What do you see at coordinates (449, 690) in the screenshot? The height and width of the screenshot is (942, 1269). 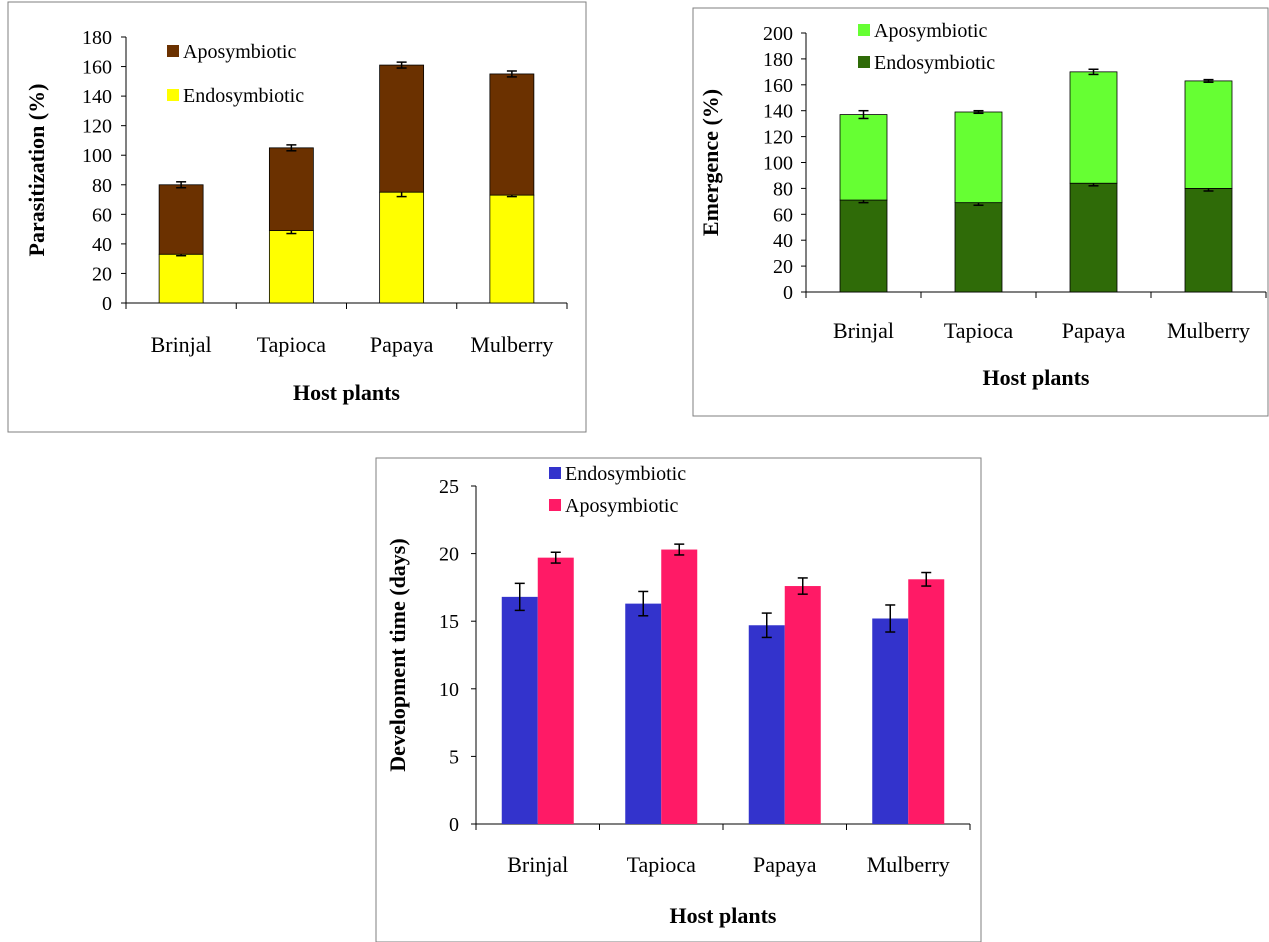 I see `y-tick-label: 10` at bounding box center [449, 690].